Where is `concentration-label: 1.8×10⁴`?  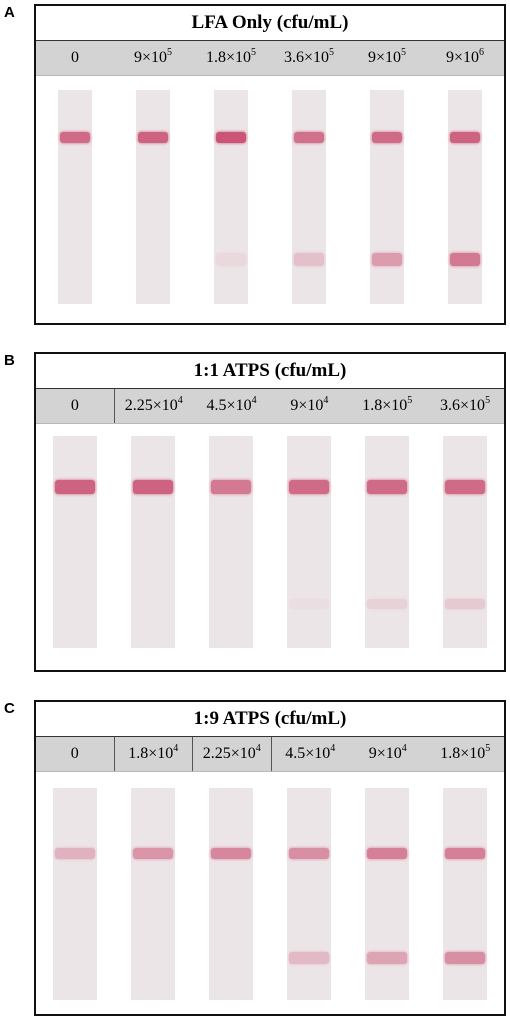
concentration-label: 1.8×10⁴ is located at coordinates (153, 754).